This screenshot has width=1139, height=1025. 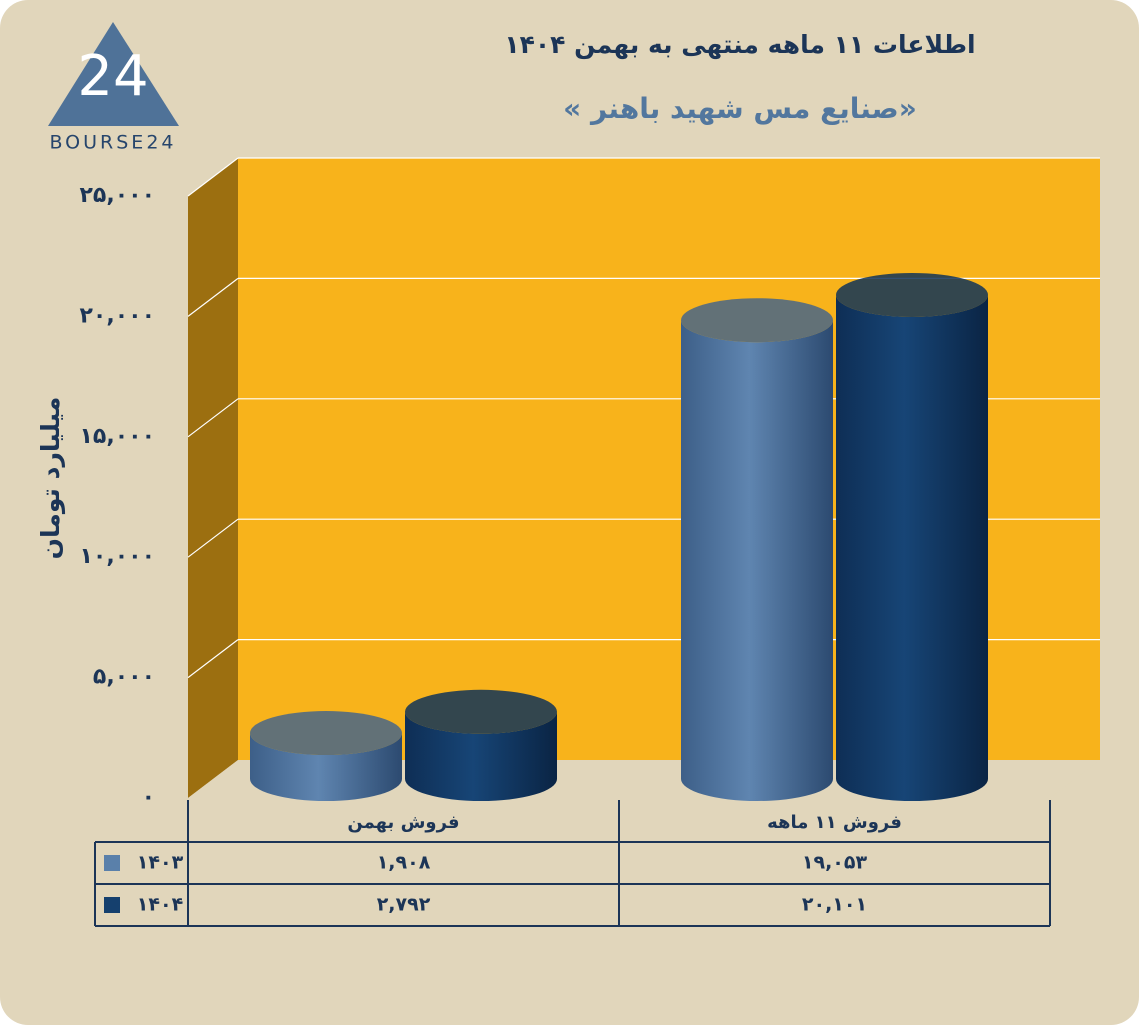 I want to click on y-tick-label: ۱۰,۰۰۰, so click(x=118, y=556).